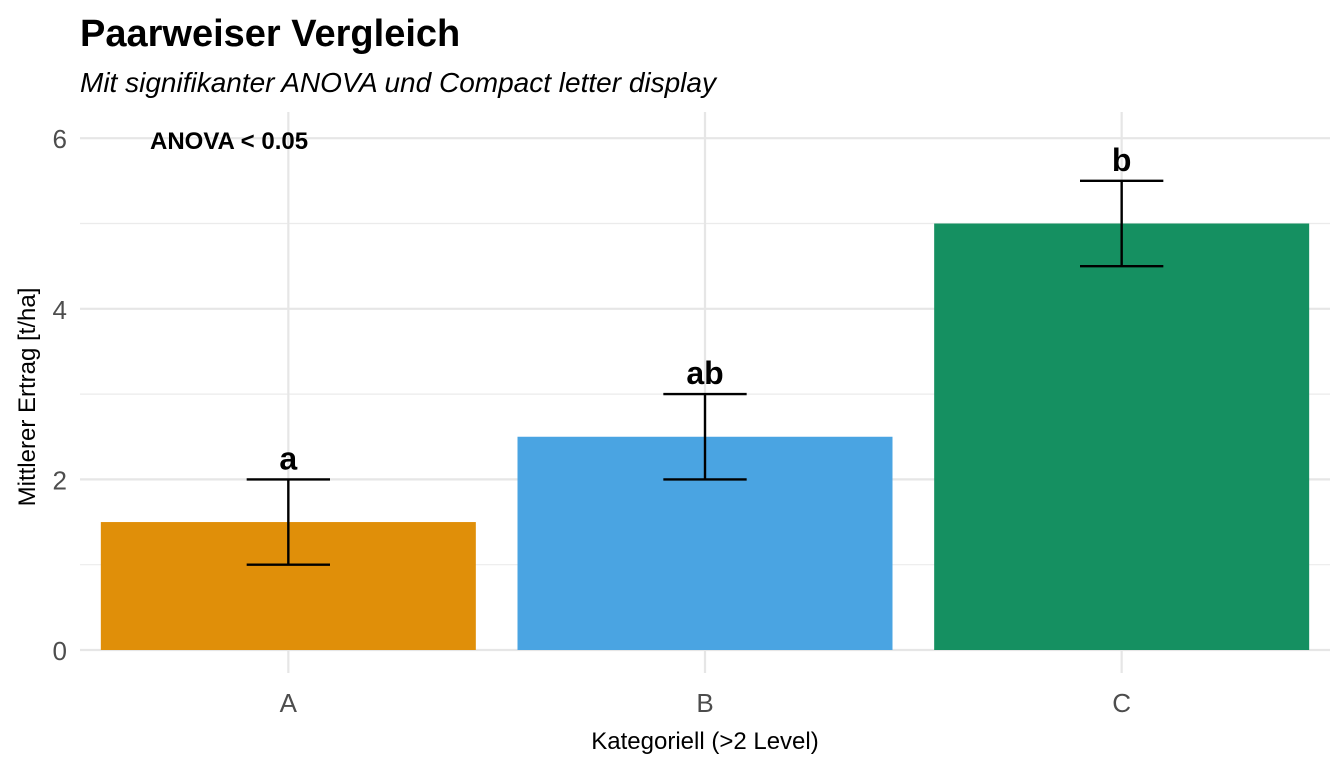 This screenshot has width=1344, height=768. What do you see at coordinates (60, 395) in the screenshot?
I see `y-axis-ticks: 0 2 4 6` at bounding box center [60, 395].